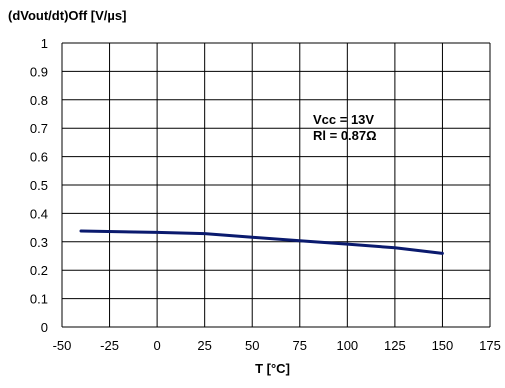 The width and height of the screenshot is (505, 388). I want to click on series-layer, so click(261, 242).